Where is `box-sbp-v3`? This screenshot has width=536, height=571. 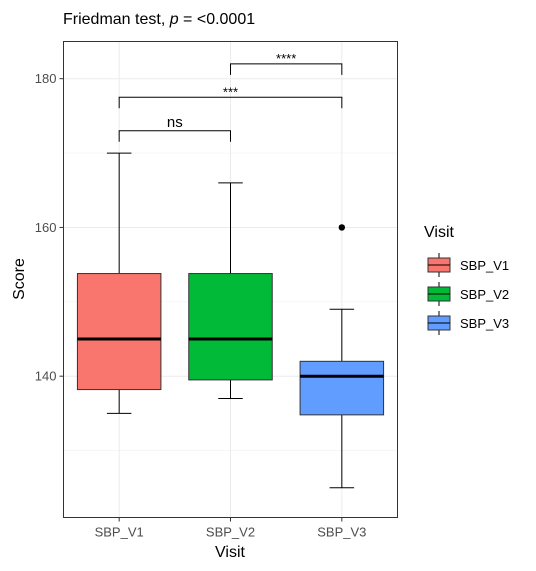 box-sbp-v3 is located at coordinates (342, 356).